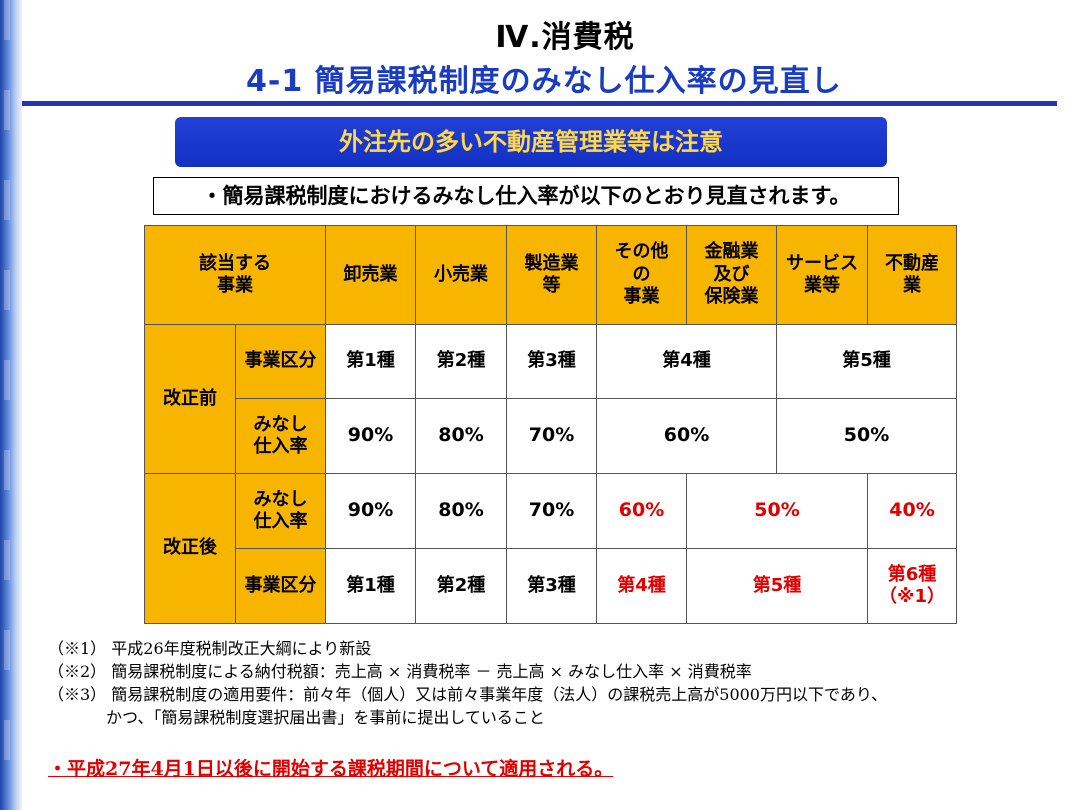  What do you see at coordinates (641, 586) in the screenshot?
I see `table-cell-changed: 第4種` at bounding box center [641, 586].